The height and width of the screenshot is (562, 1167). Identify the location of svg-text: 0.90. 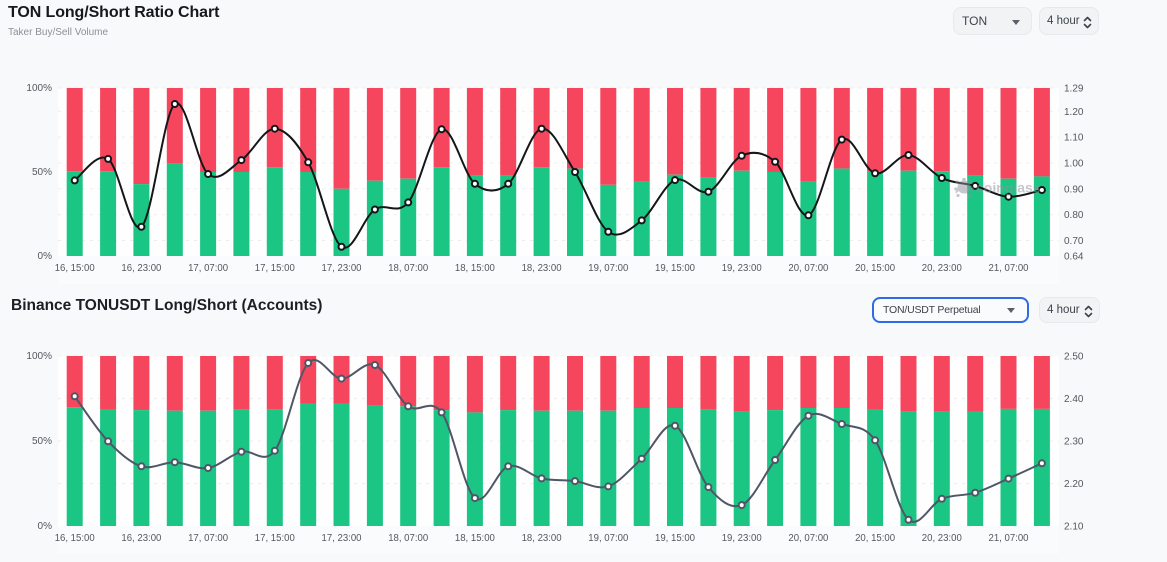
(1074, 189).